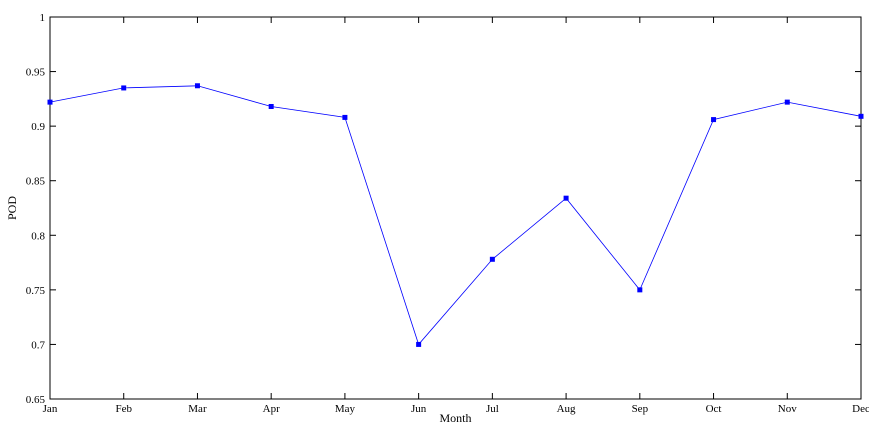 This screenshot has width=869, height=424. I want to click on x-tick-label: Jun, so click(419, 409).